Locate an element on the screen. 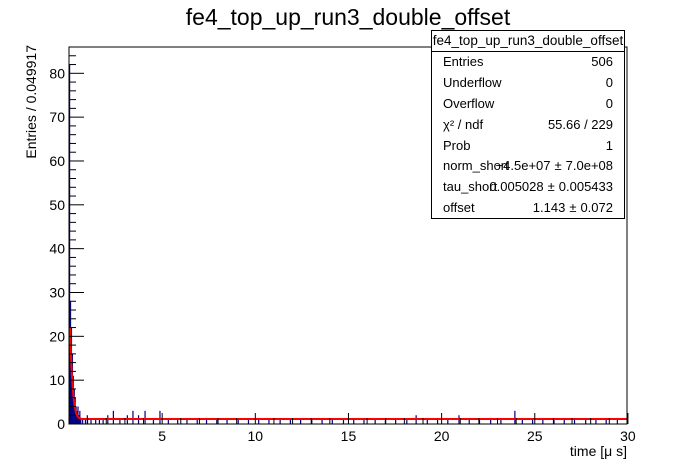 The image size is (696, 472). stats-value-main: 55.66 / 229 is located at coordinates (580, 124).